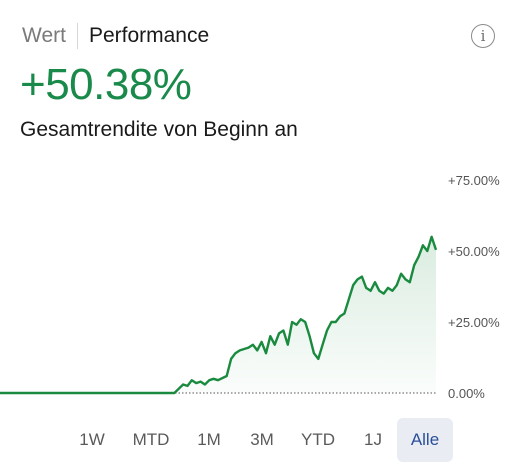 This screenshot has height=470, width=520. What do you see at coordinates (474, 180) in the screenshot?
I see `y-tick-label: +75.00%` at bounding box center [474, 180].